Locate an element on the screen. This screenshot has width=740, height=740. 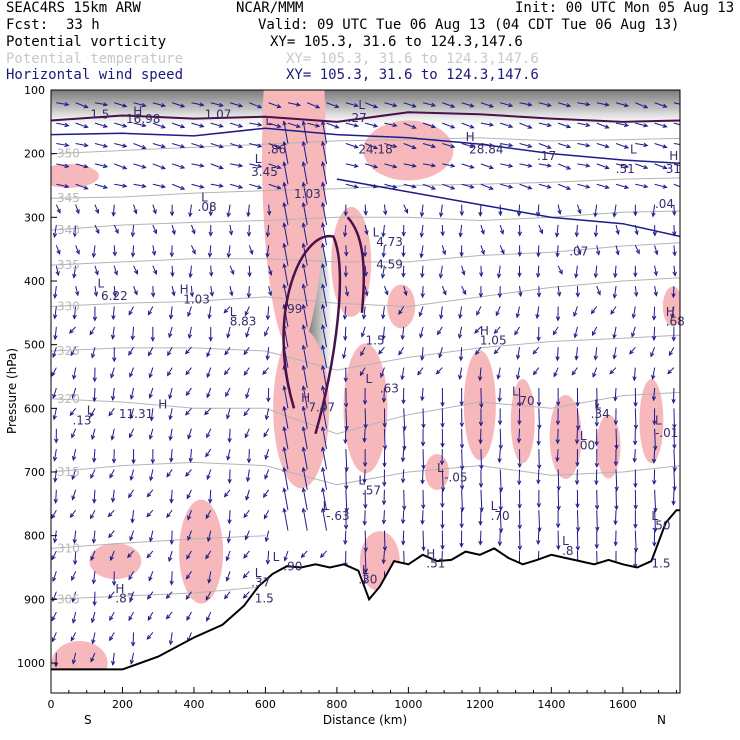
pv-value-label: 1.07 is located at coordinates (218, 115).